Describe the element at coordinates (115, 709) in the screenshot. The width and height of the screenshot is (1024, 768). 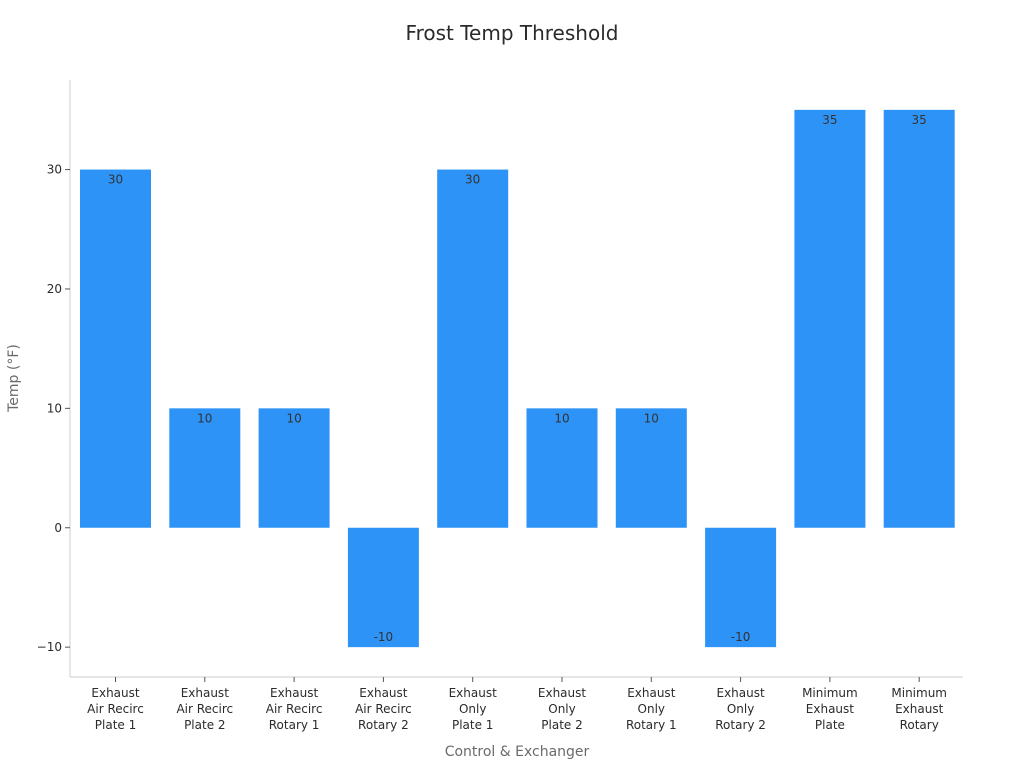
I see `x-tick-label: Exhaust Air Recirc Plate 1` at that location.